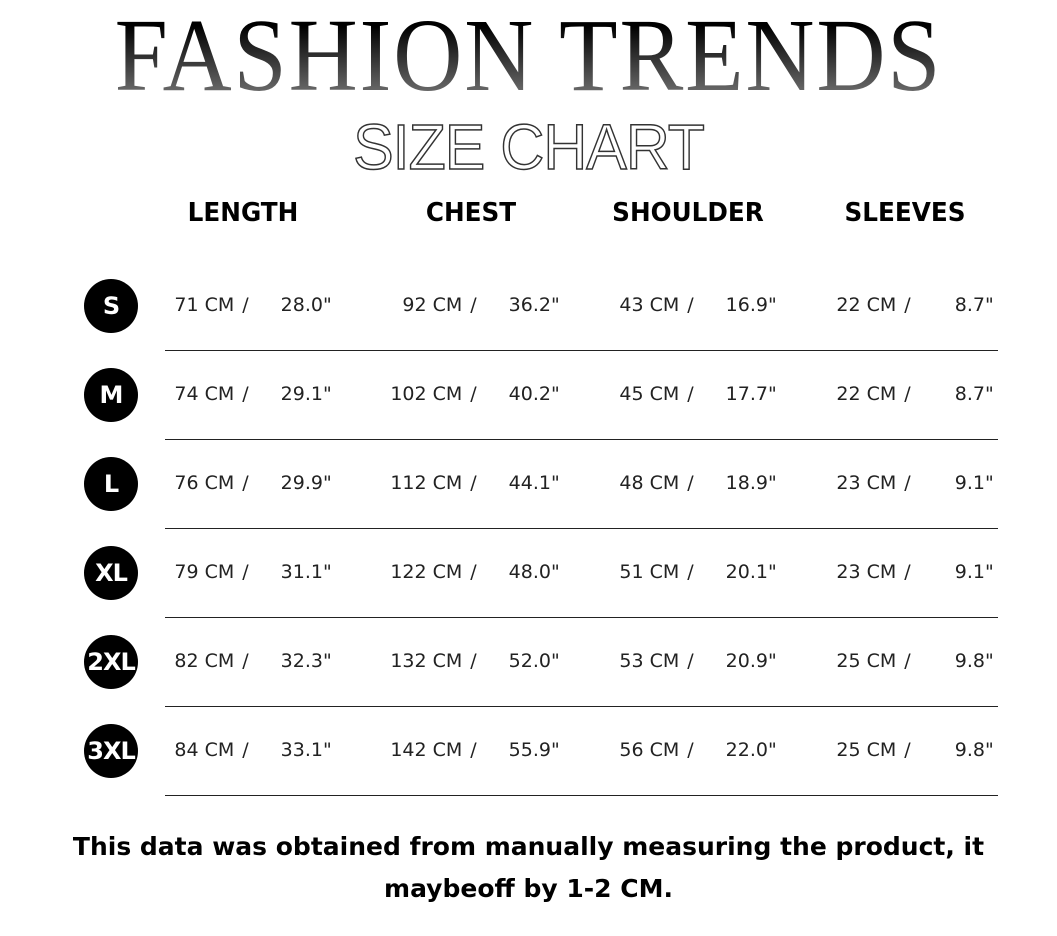 The width and height of the screenshot is (1057, 936). I want to click on size-badge-2xl: 2XL, so click(111, 662).